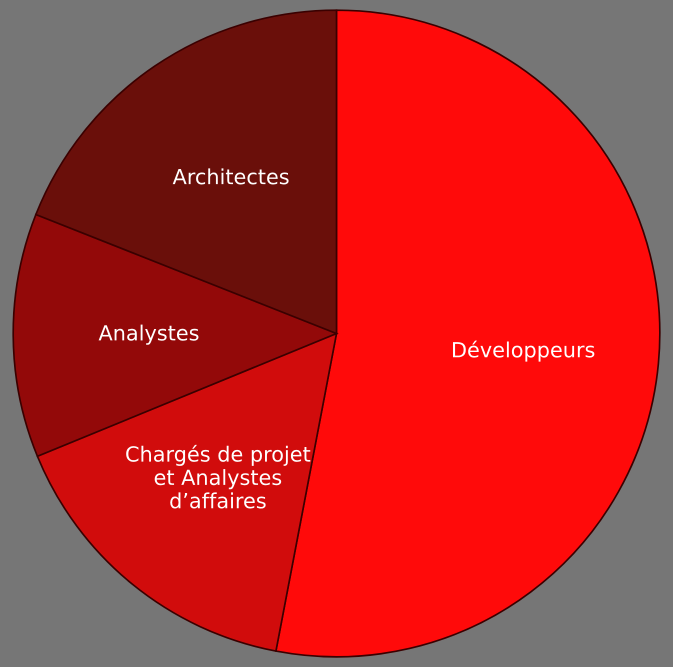 The width and height of the screenshot is (673, 667). I want to click on slice-label: Développeurs, so click(523, 351).